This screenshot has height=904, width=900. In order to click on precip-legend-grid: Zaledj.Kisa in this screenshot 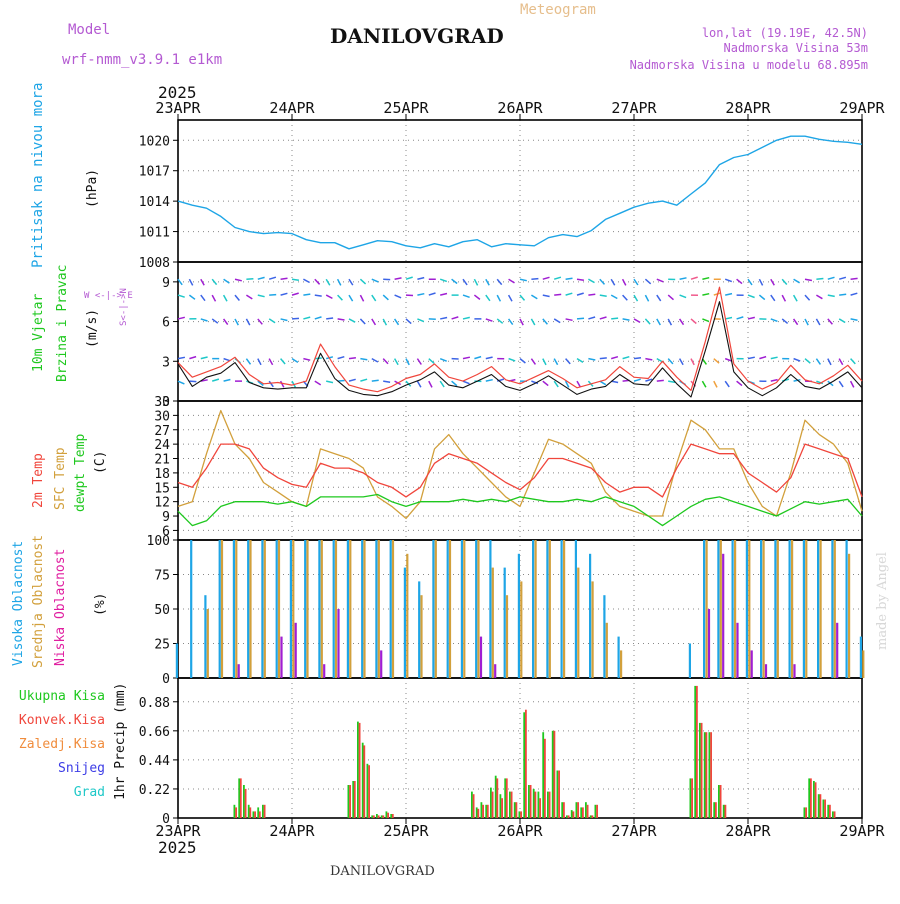, I will do `click(62, 744)`.